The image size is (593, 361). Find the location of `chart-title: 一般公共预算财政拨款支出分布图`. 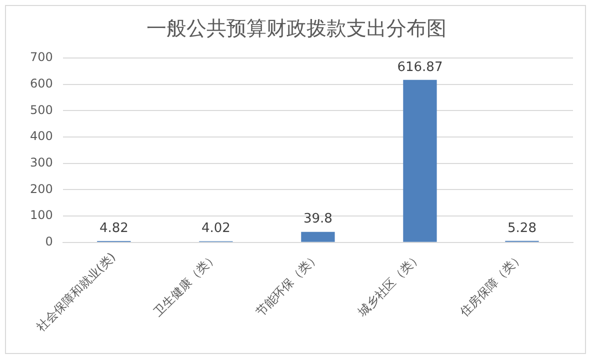

chart-title: 一般公共预算财政拨款支出分布图 is located at coordinates (296, 28).